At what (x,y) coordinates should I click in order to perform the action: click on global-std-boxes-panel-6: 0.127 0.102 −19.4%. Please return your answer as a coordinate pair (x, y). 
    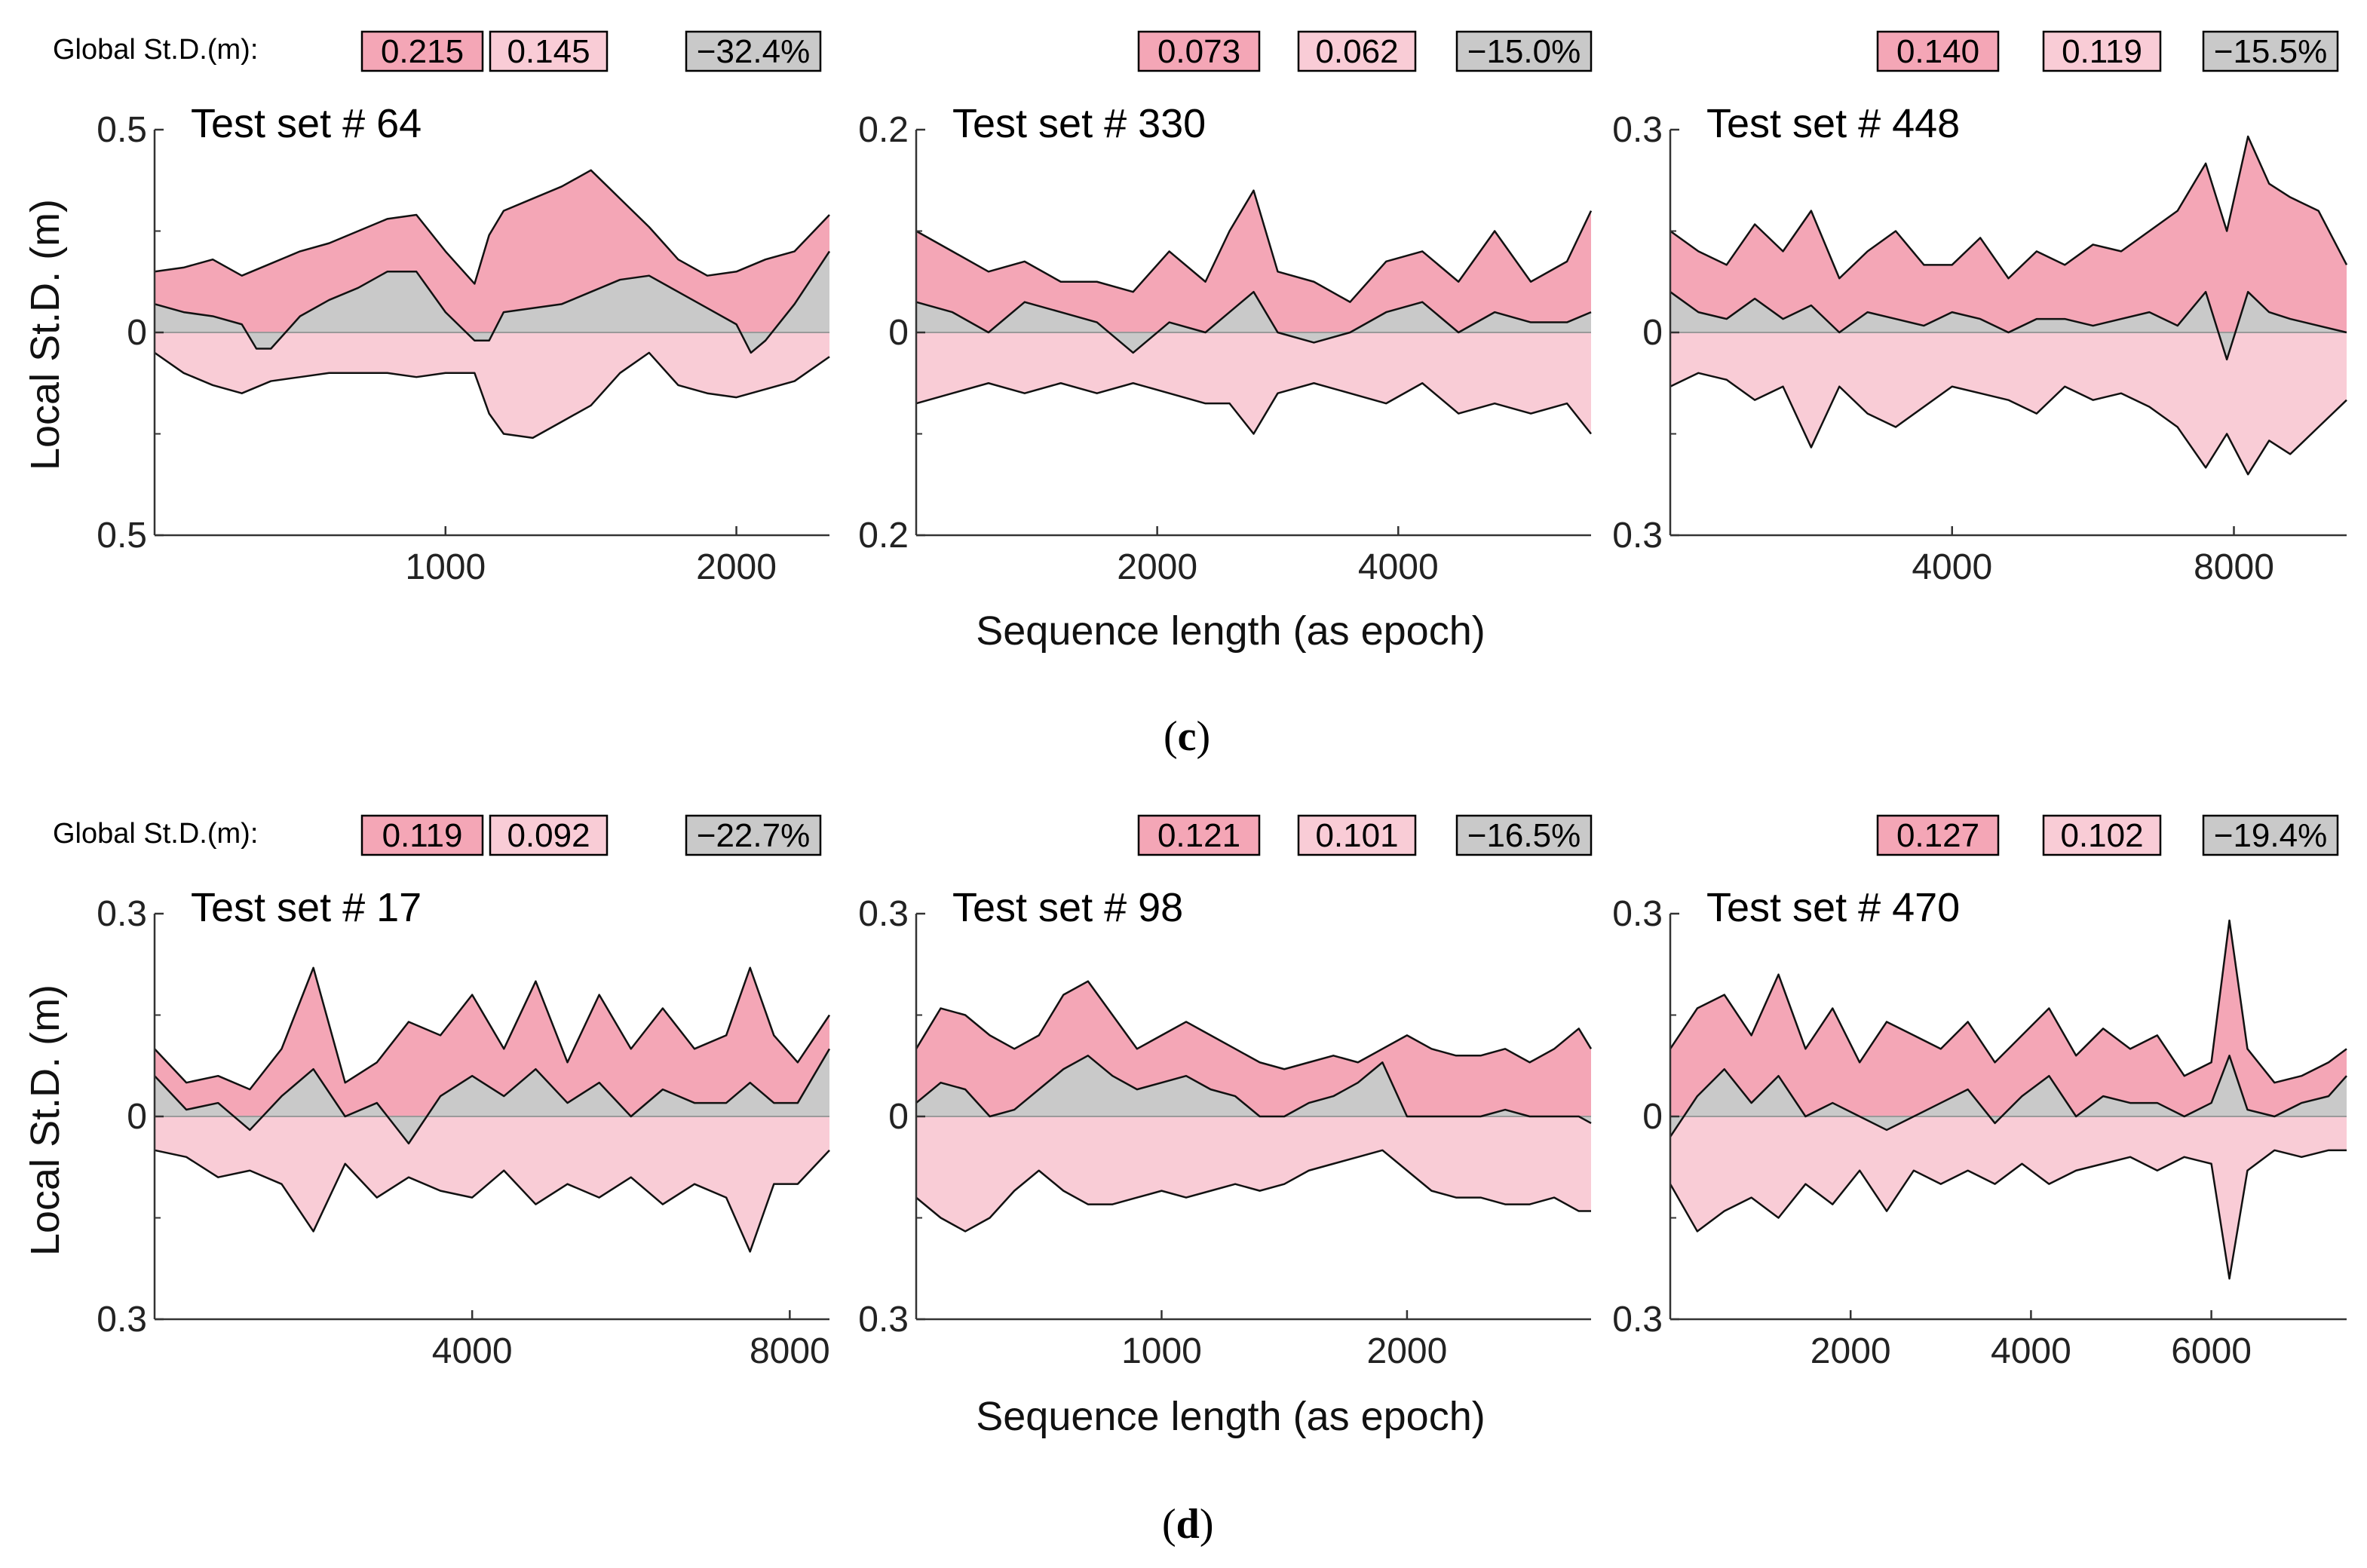
    Looking at the image, I should click on (2107, 835).